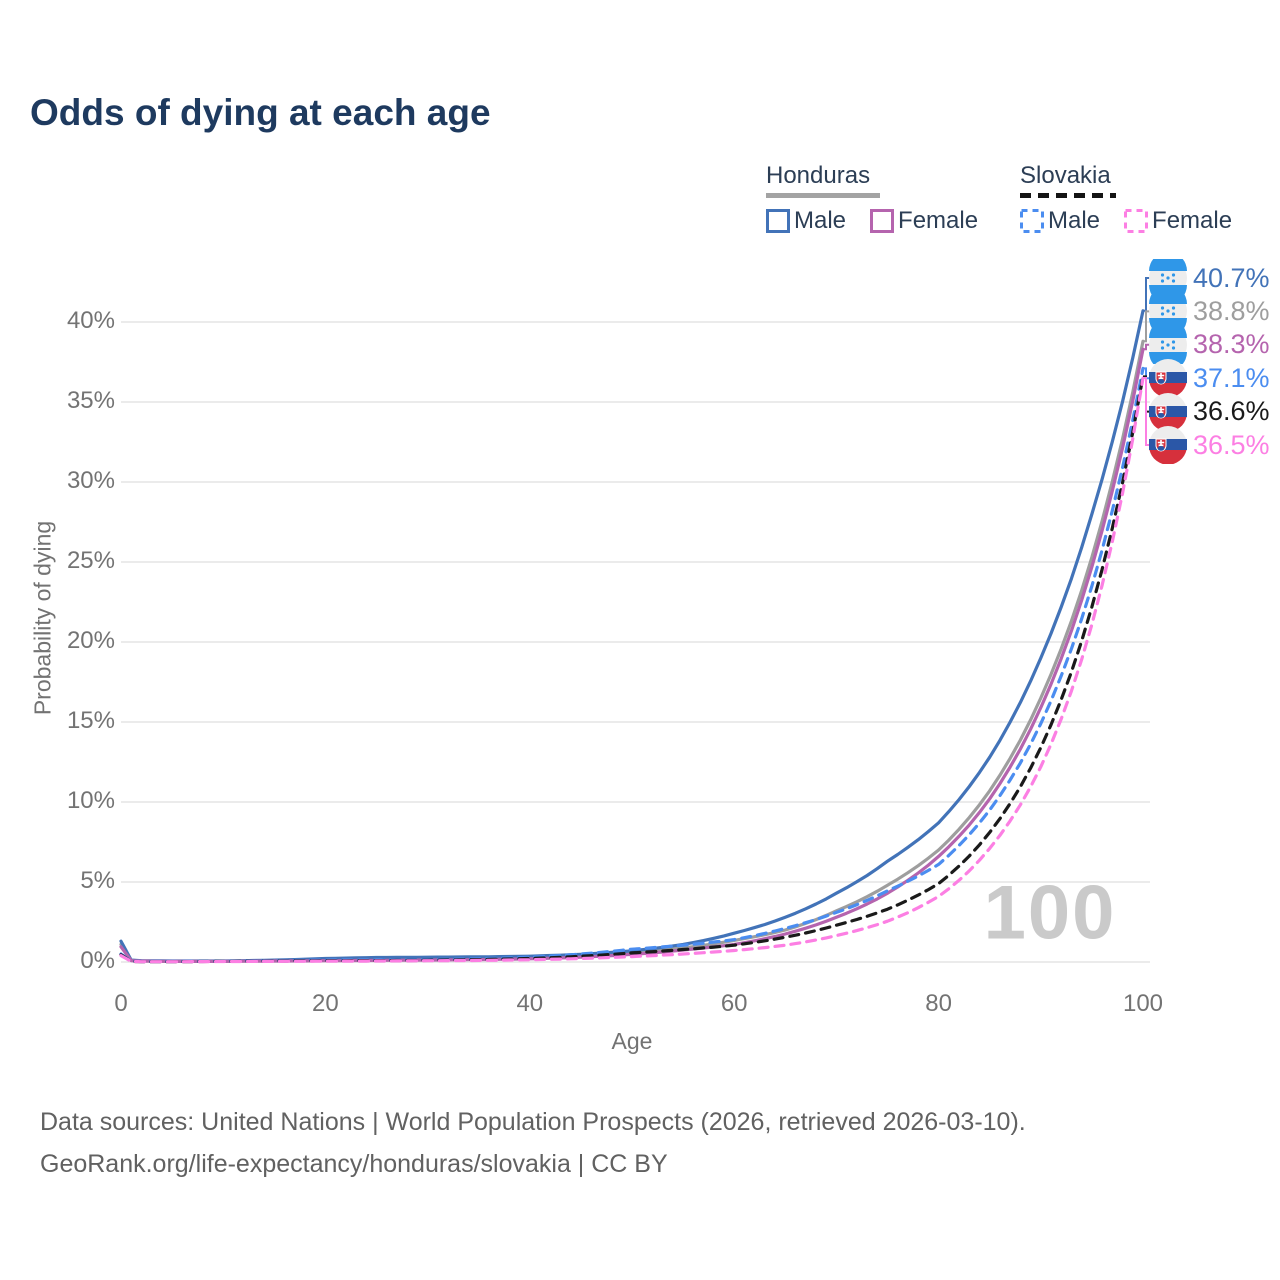 The image size is (1280, 1280). I want to click on legend-item-honduras-female: Female, so click(924, 221).